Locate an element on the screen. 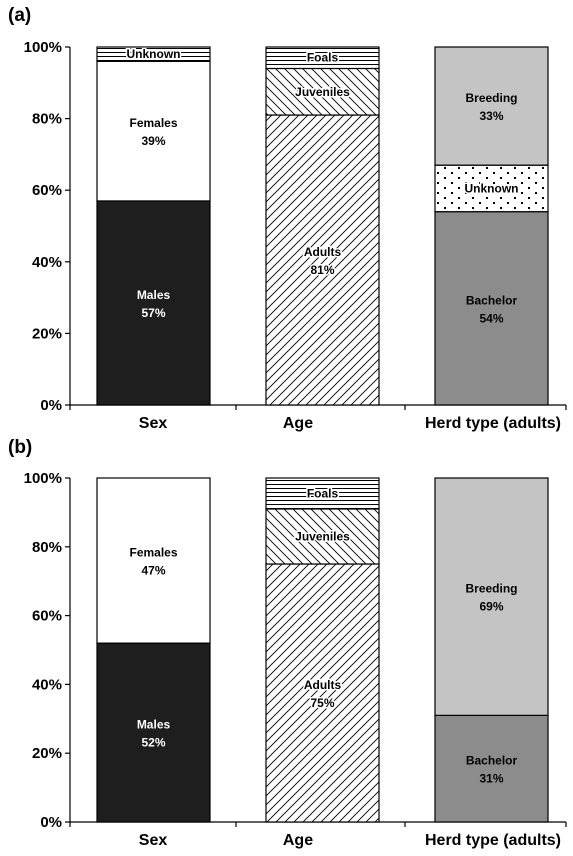 Image resolution: width=573 pixels, height=856 pixels. segment-value-label: 57% is located at coordinates (153, 313).